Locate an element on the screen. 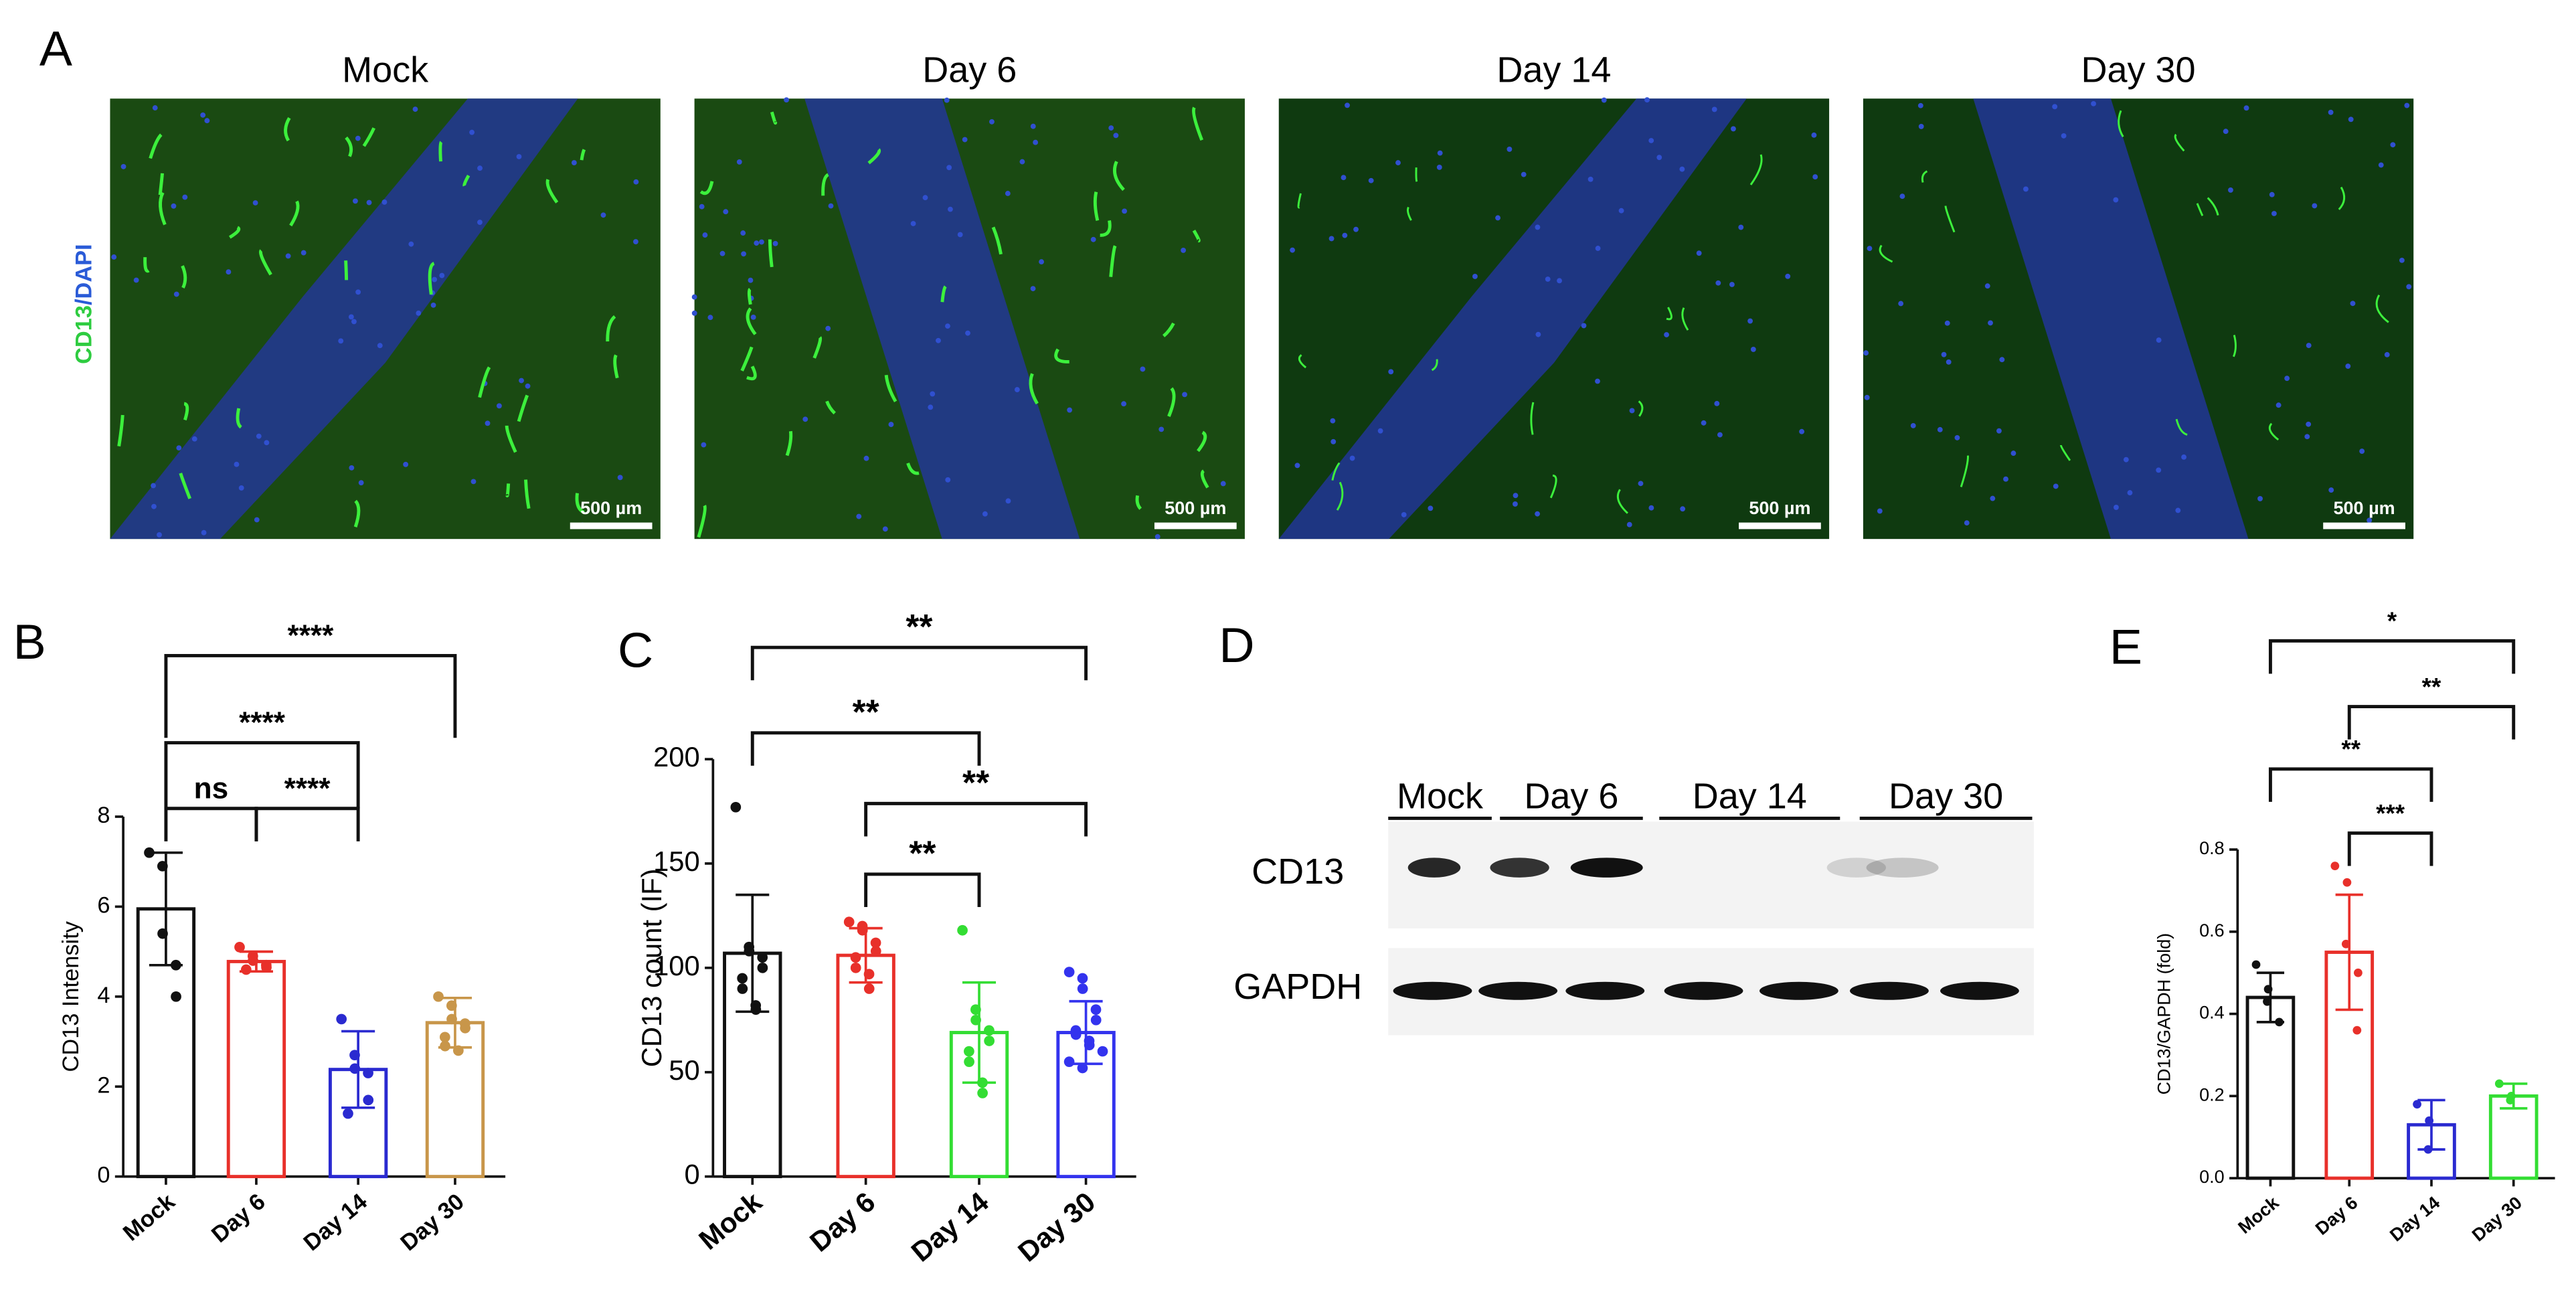 The width and height of the screenshot is (2576, 1308). scale-bar is located at coordinates (611, 525).